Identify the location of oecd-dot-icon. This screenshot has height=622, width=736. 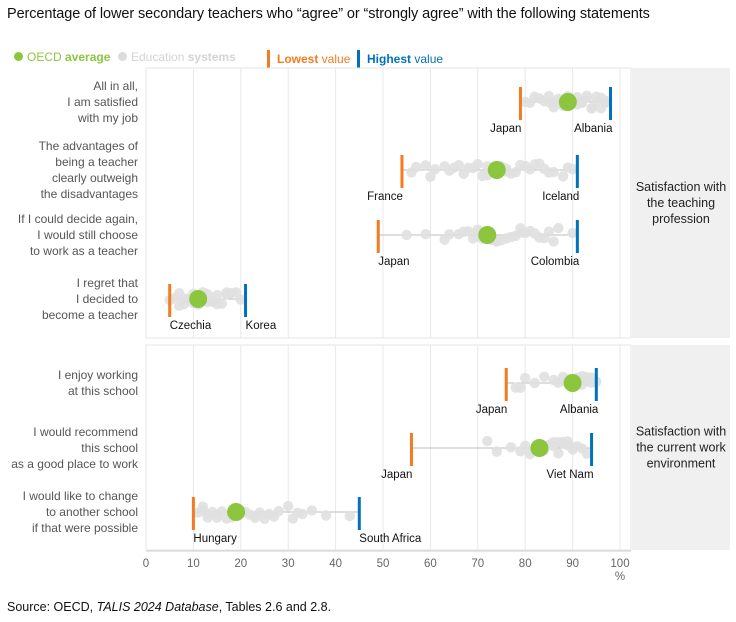
(18, 56).